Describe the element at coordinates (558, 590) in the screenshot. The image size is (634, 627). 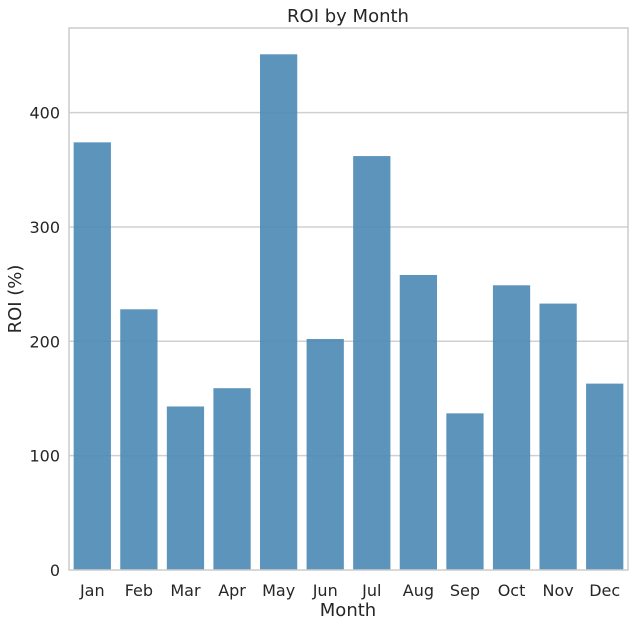
I see `x-tick-label-nov: Nov` at that location.